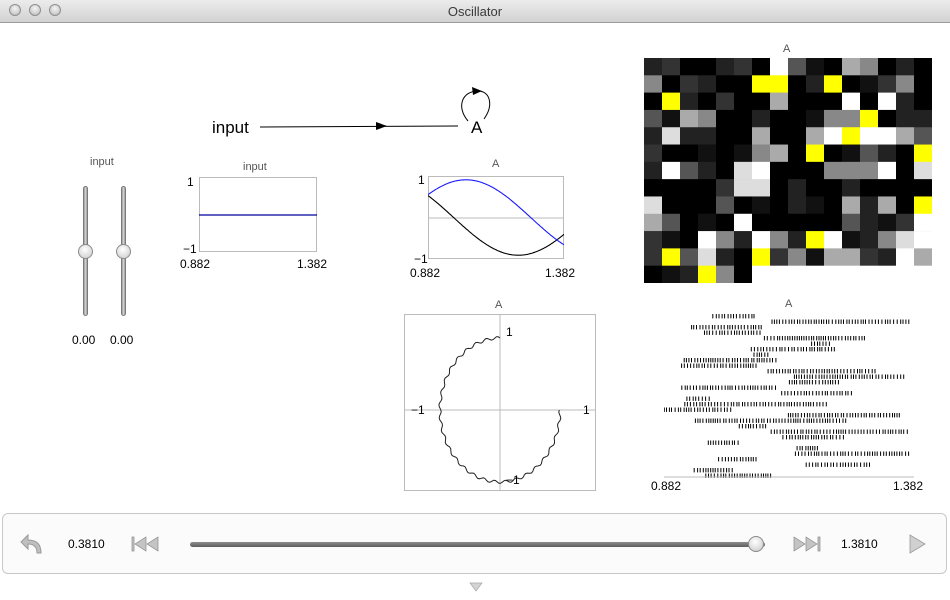 The height and width of the screenshot is (600, 950). Describe the element at coordinates (15, 10) in the screenshot. I see `close-window-icon` at that location.